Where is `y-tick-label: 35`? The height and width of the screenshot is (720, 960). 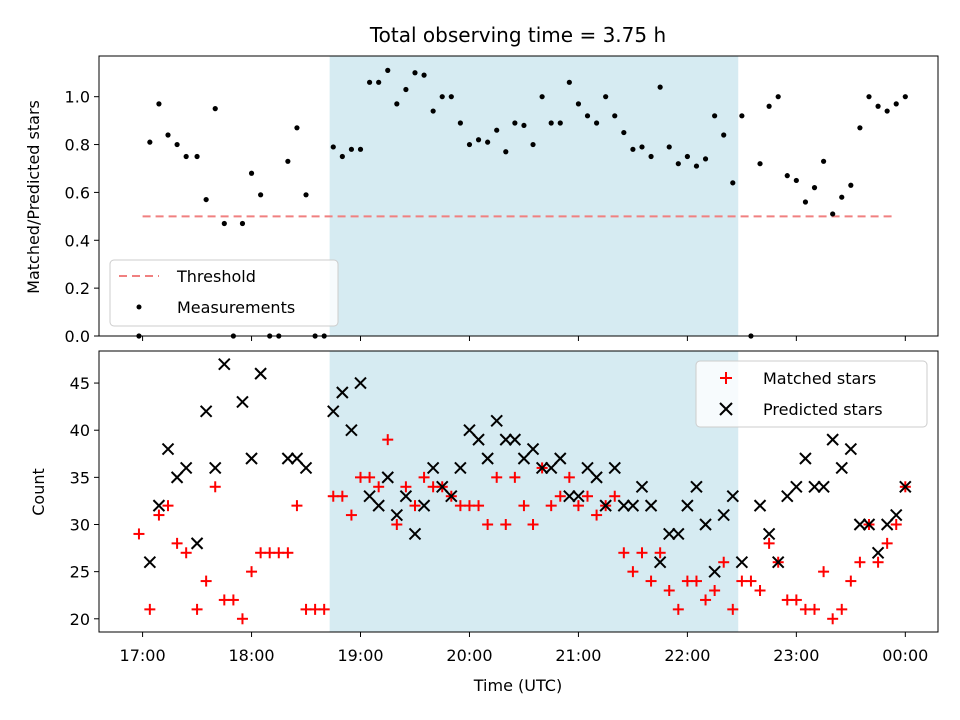
y-tick-label: 35 is located at coordinates (80, 477).